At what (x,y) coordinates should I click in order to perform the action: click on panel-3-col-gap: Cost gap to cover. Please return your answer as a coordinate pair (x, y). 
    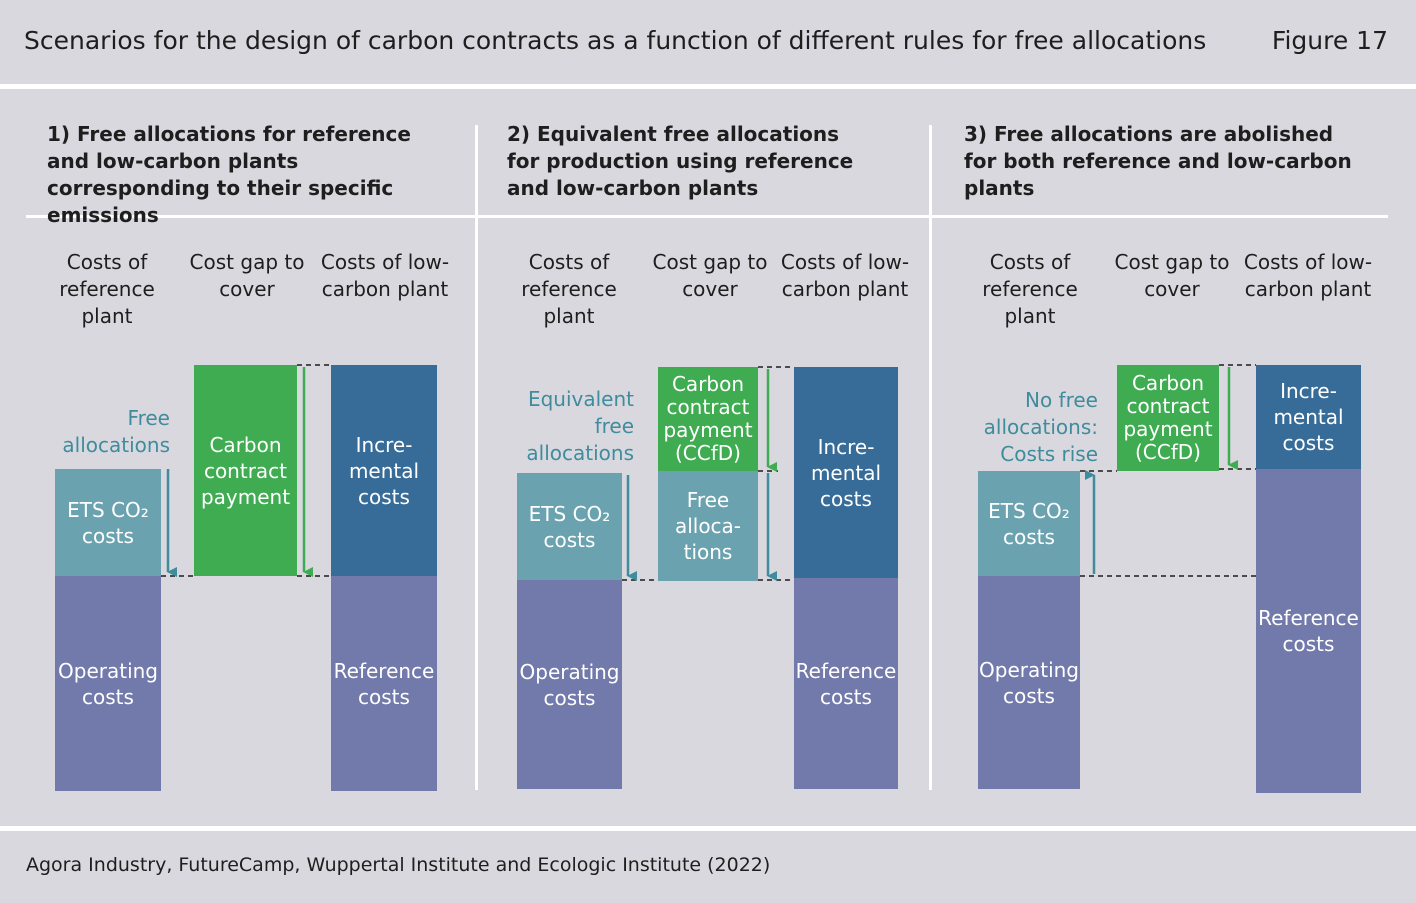
    Looking at the image, I should click on (1172, 275).